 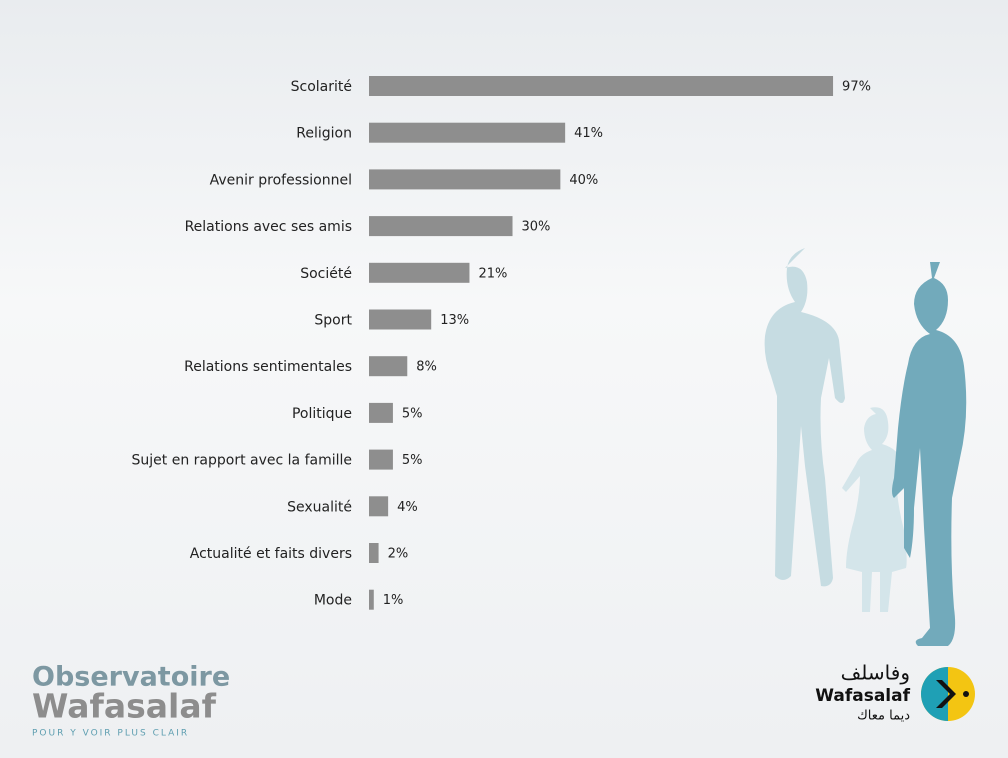 What do you see at coordinates (110, 734) in the screenshot?
I see `logo-tagline: POUR Y VOIR PLUS CLAIR` at bounding box center [110, 734].